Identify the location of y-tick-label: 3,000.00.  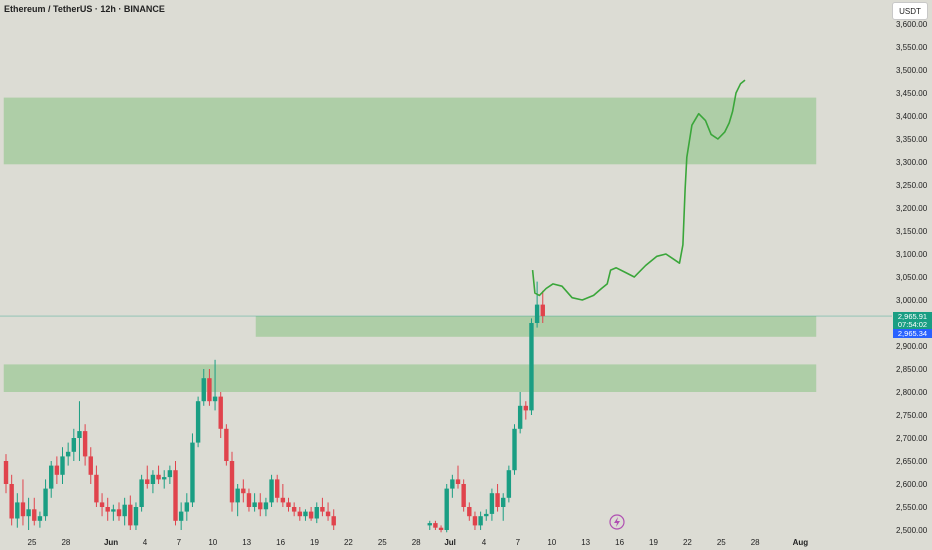
(912, 300).